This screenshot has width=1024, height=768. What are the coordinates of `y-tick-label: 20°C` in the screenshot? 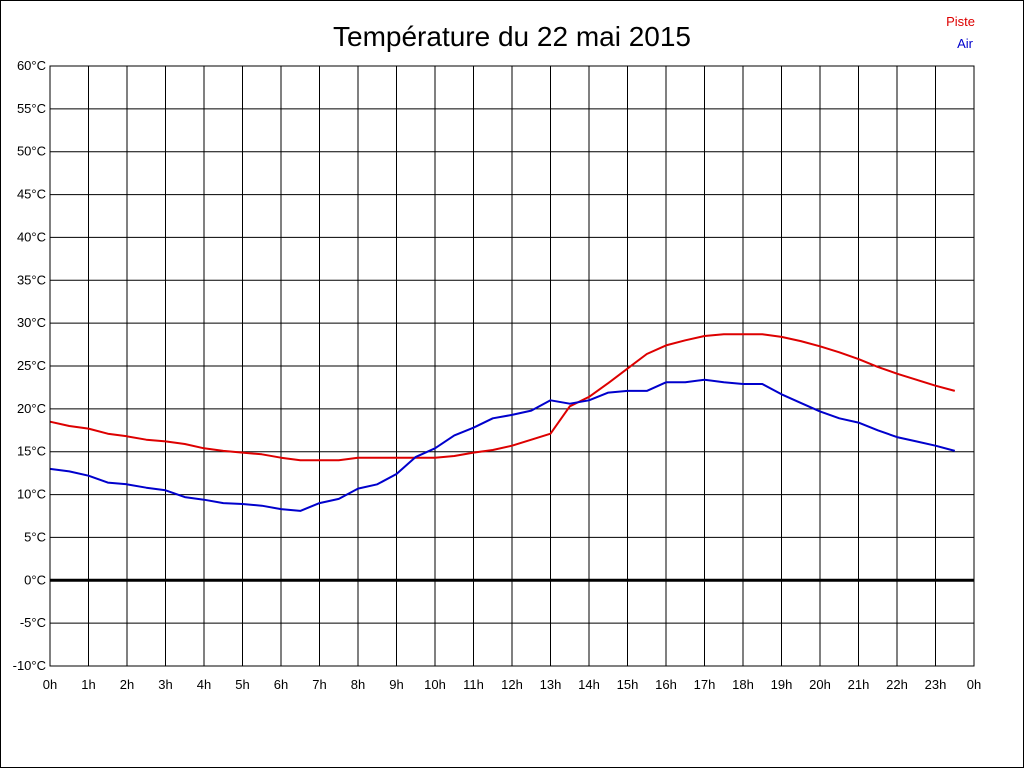 It's located at (31, 408).